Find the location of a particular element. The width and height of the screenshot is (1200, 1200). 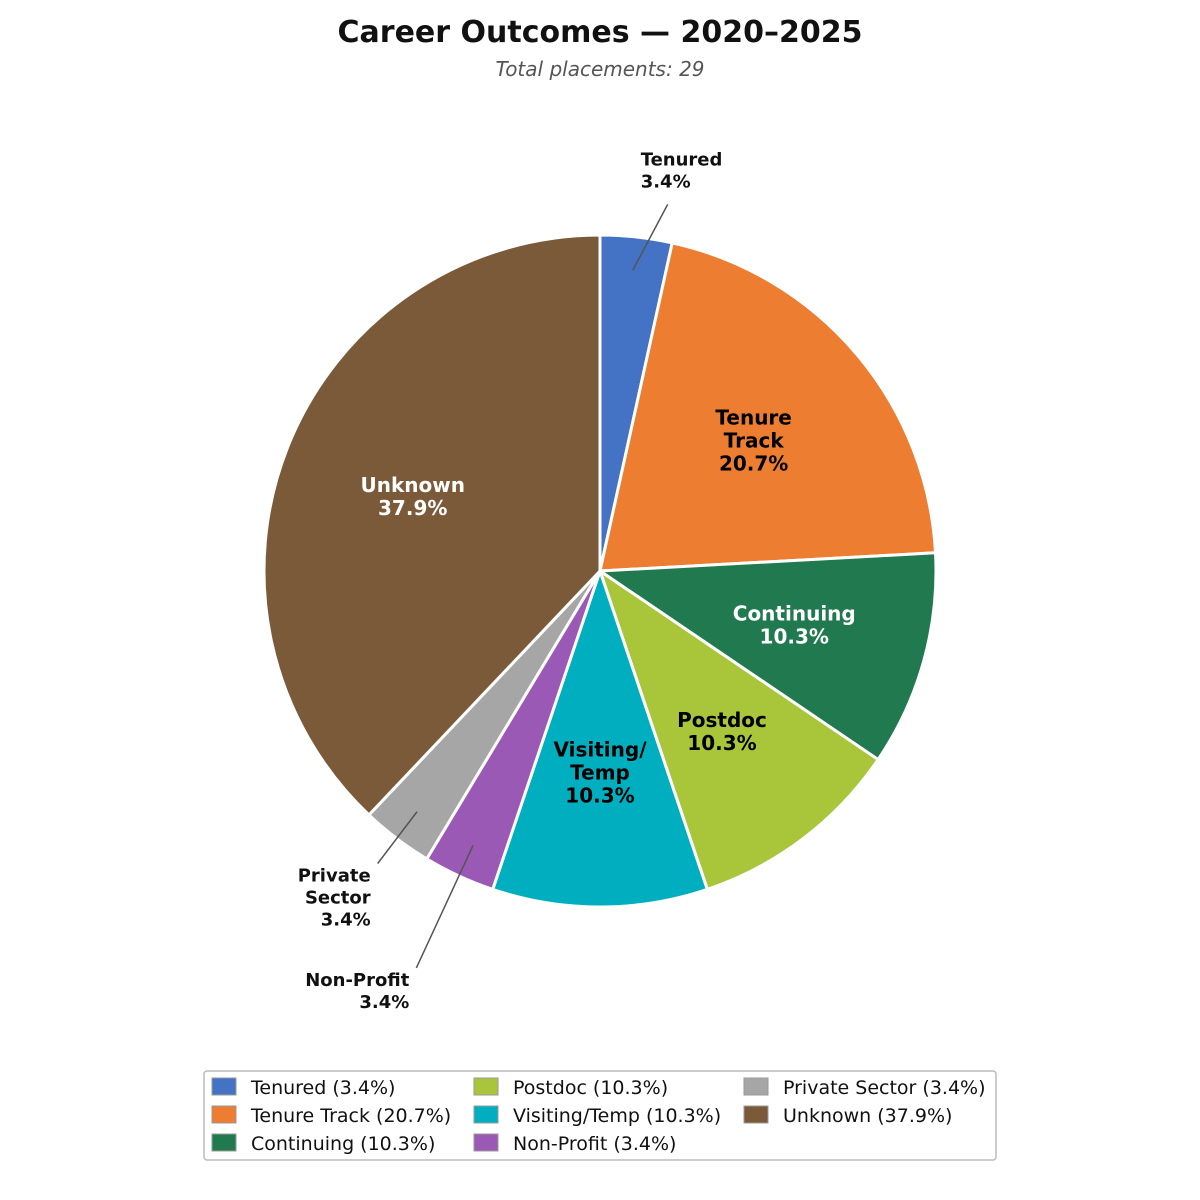

legend-label-postdoc: Postdoc (10.3%) is located at coordinates (590, 1088).